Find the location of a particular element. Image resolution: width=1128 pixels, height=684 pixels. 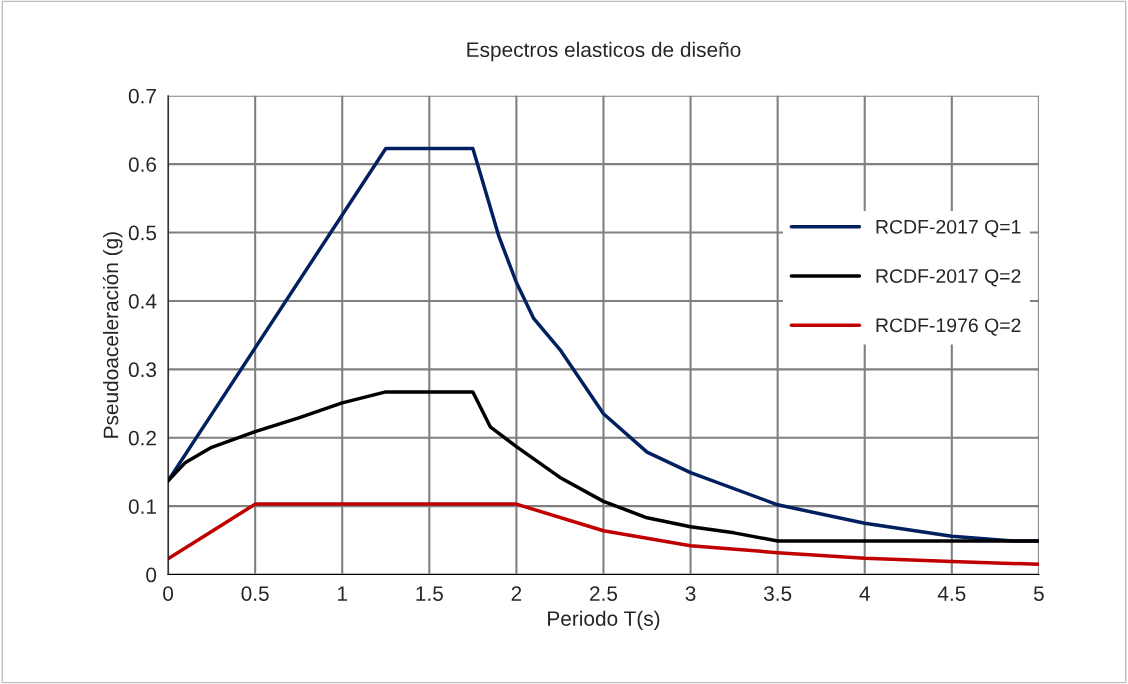

line-series is located at coordinates (603, 534).